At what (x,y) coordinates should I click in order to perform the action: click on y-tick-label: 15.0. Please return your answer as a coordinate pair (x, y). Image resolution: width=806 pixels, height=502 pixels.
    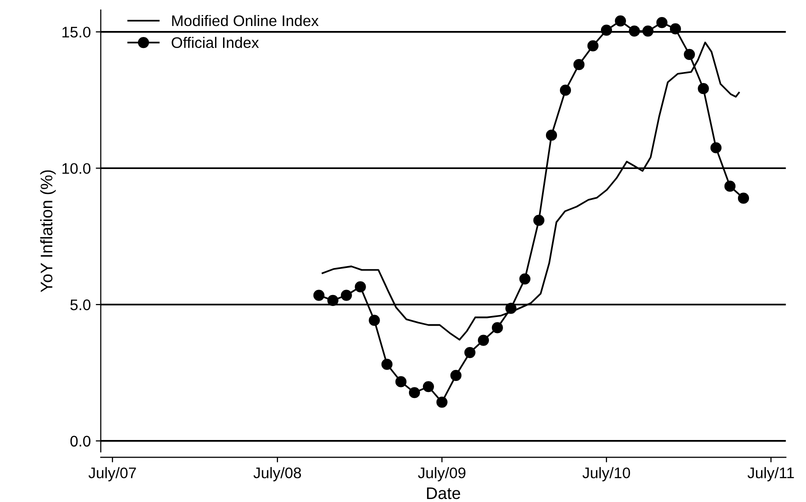
    Looking at the image, I should click on (76, 32).